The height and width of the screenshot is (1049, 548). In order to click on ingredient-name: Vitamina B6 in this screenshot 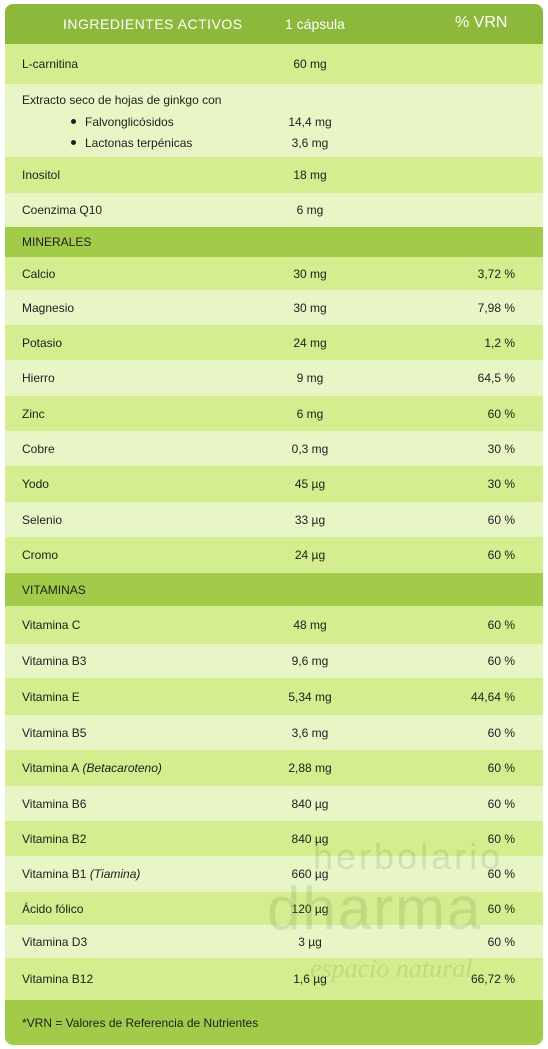, I will do `click(54, 804)`.